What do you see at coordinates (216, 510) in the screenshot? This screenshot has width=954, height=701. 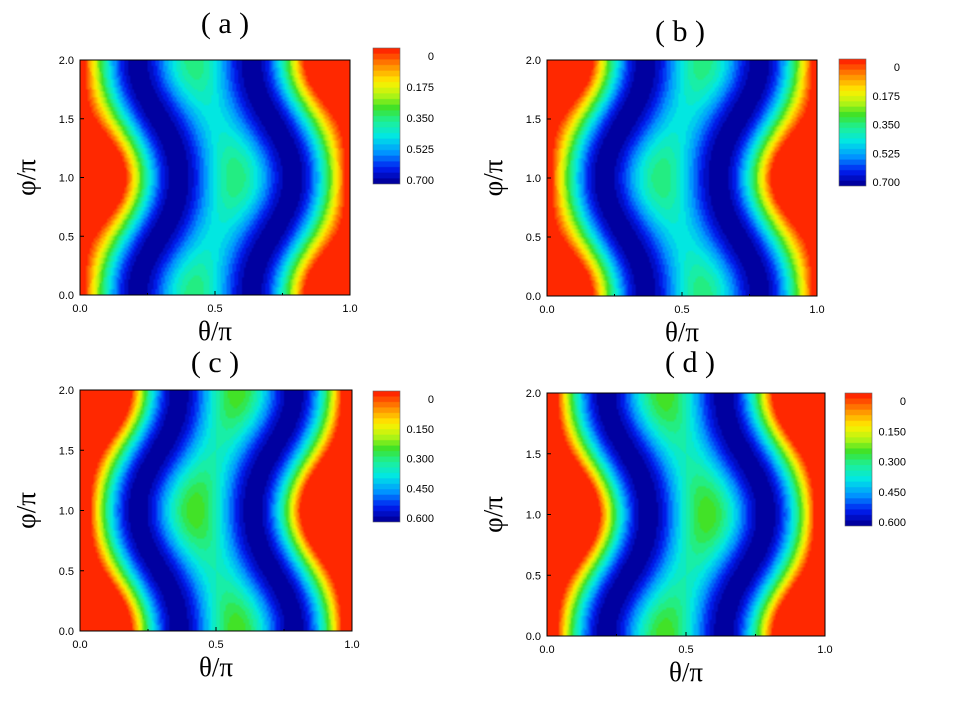 I see `heatmap-c` at bounding box center [216, 510].